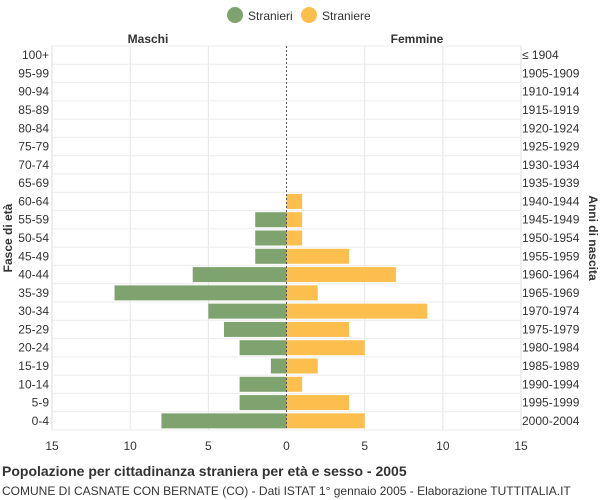 The width and height of the screenshot is (600, 500). What do you see at coordinates (41, 421) in the screenshot?
I see `age-group-label: 0-4` at bounding box center [41, 421].